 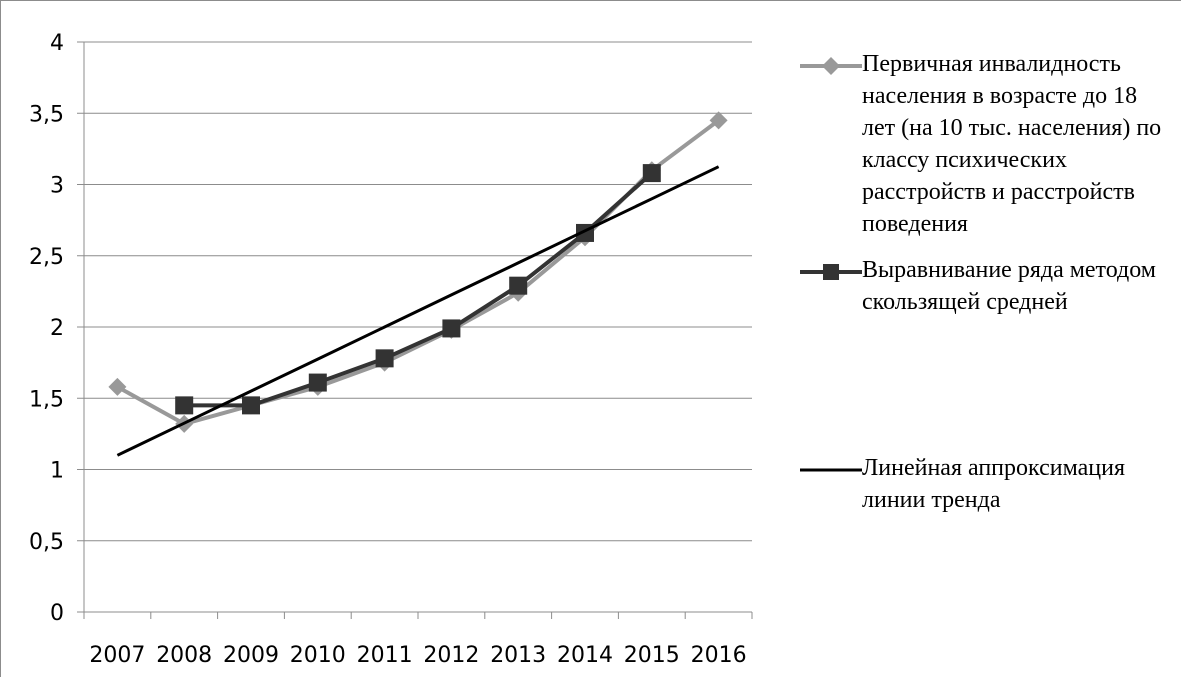 What do you see at coordinates (831, 470) in the screenshot?
I see `legend-swatch-black-line` at bounding box center [831, 470].